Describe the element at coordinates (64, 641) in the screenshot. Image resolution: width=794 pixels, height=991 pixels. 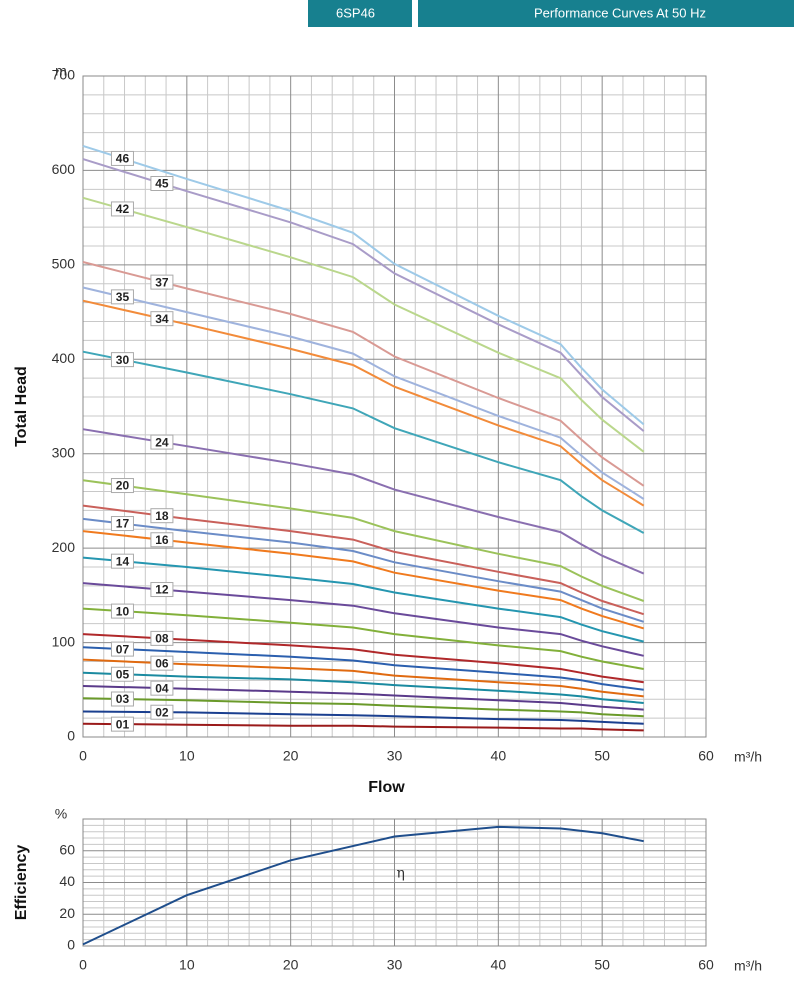
I see `y-tick-label: 100` at that location.